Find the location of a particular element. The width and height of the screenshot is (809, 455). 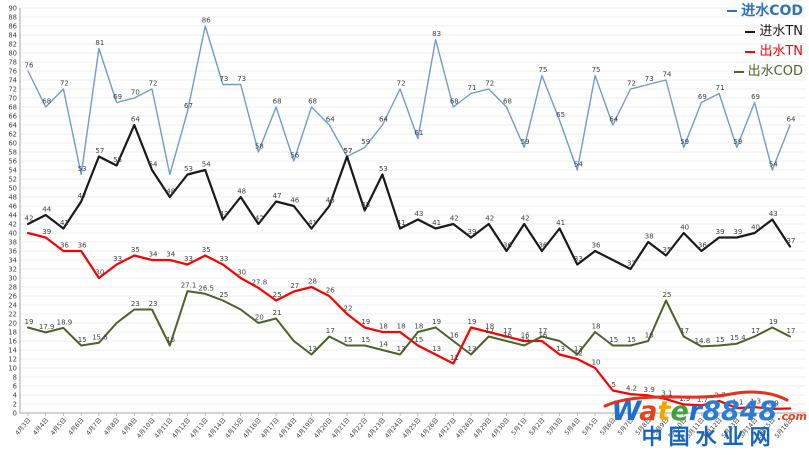

legend-item-出水COD: 出水COD is located at coordinates (765, 71).